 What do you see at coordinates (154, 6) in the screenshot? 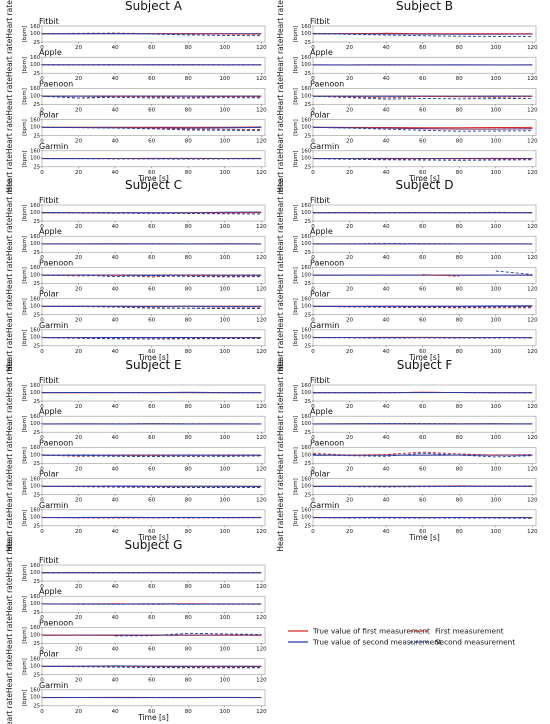
I see `subject-title: Subject A` at bounding box center [154, 6].